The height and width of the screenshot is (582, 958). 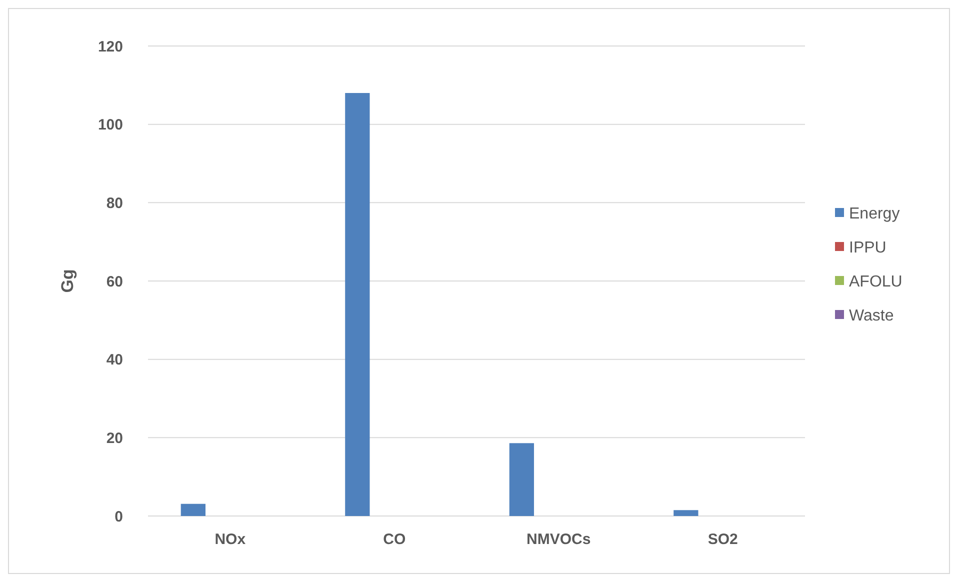 What do you see at coordinates (114, 438) in the screenshot?
I see `y-tick-label: 20` at bounding box center [114, 438].